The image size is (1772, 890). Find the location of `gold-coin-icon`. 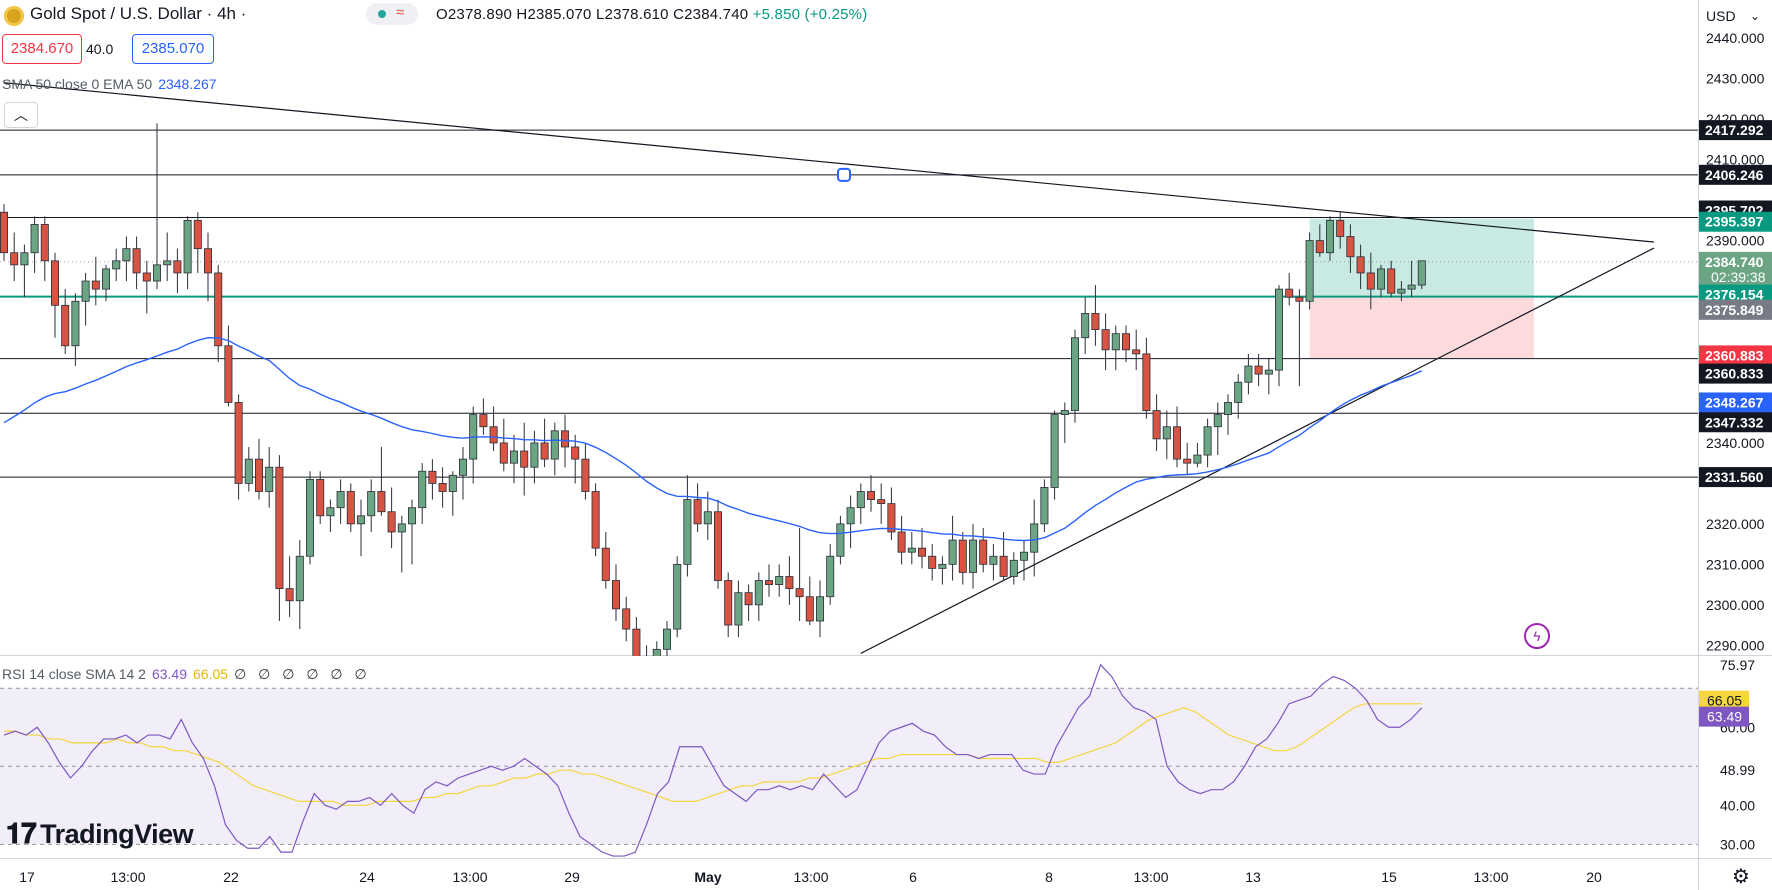

gold-coin-icon is located at coordinates (14, 16).